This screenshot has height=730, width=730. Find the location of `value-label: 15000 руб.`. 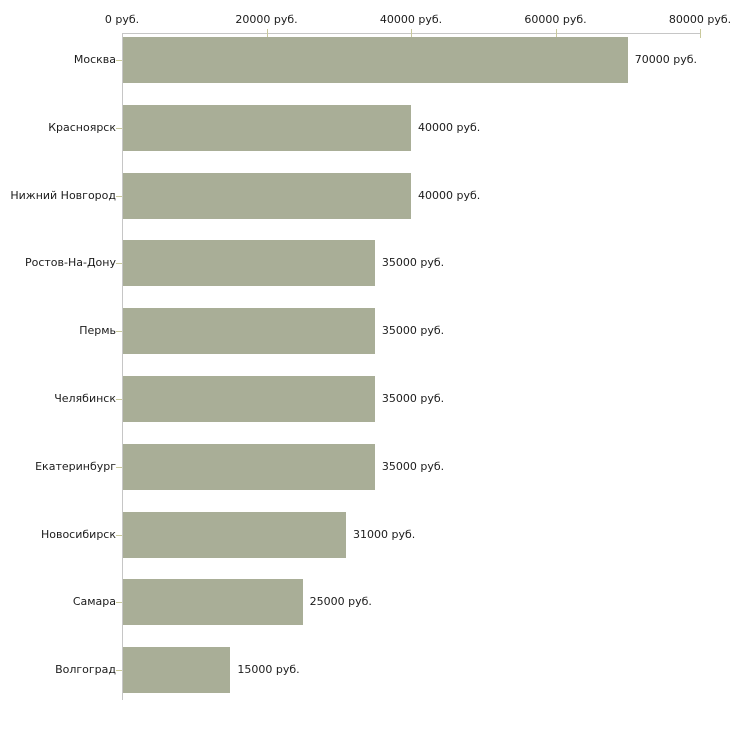

value-label: 15000 руб. is located at coordinates (268, 670).